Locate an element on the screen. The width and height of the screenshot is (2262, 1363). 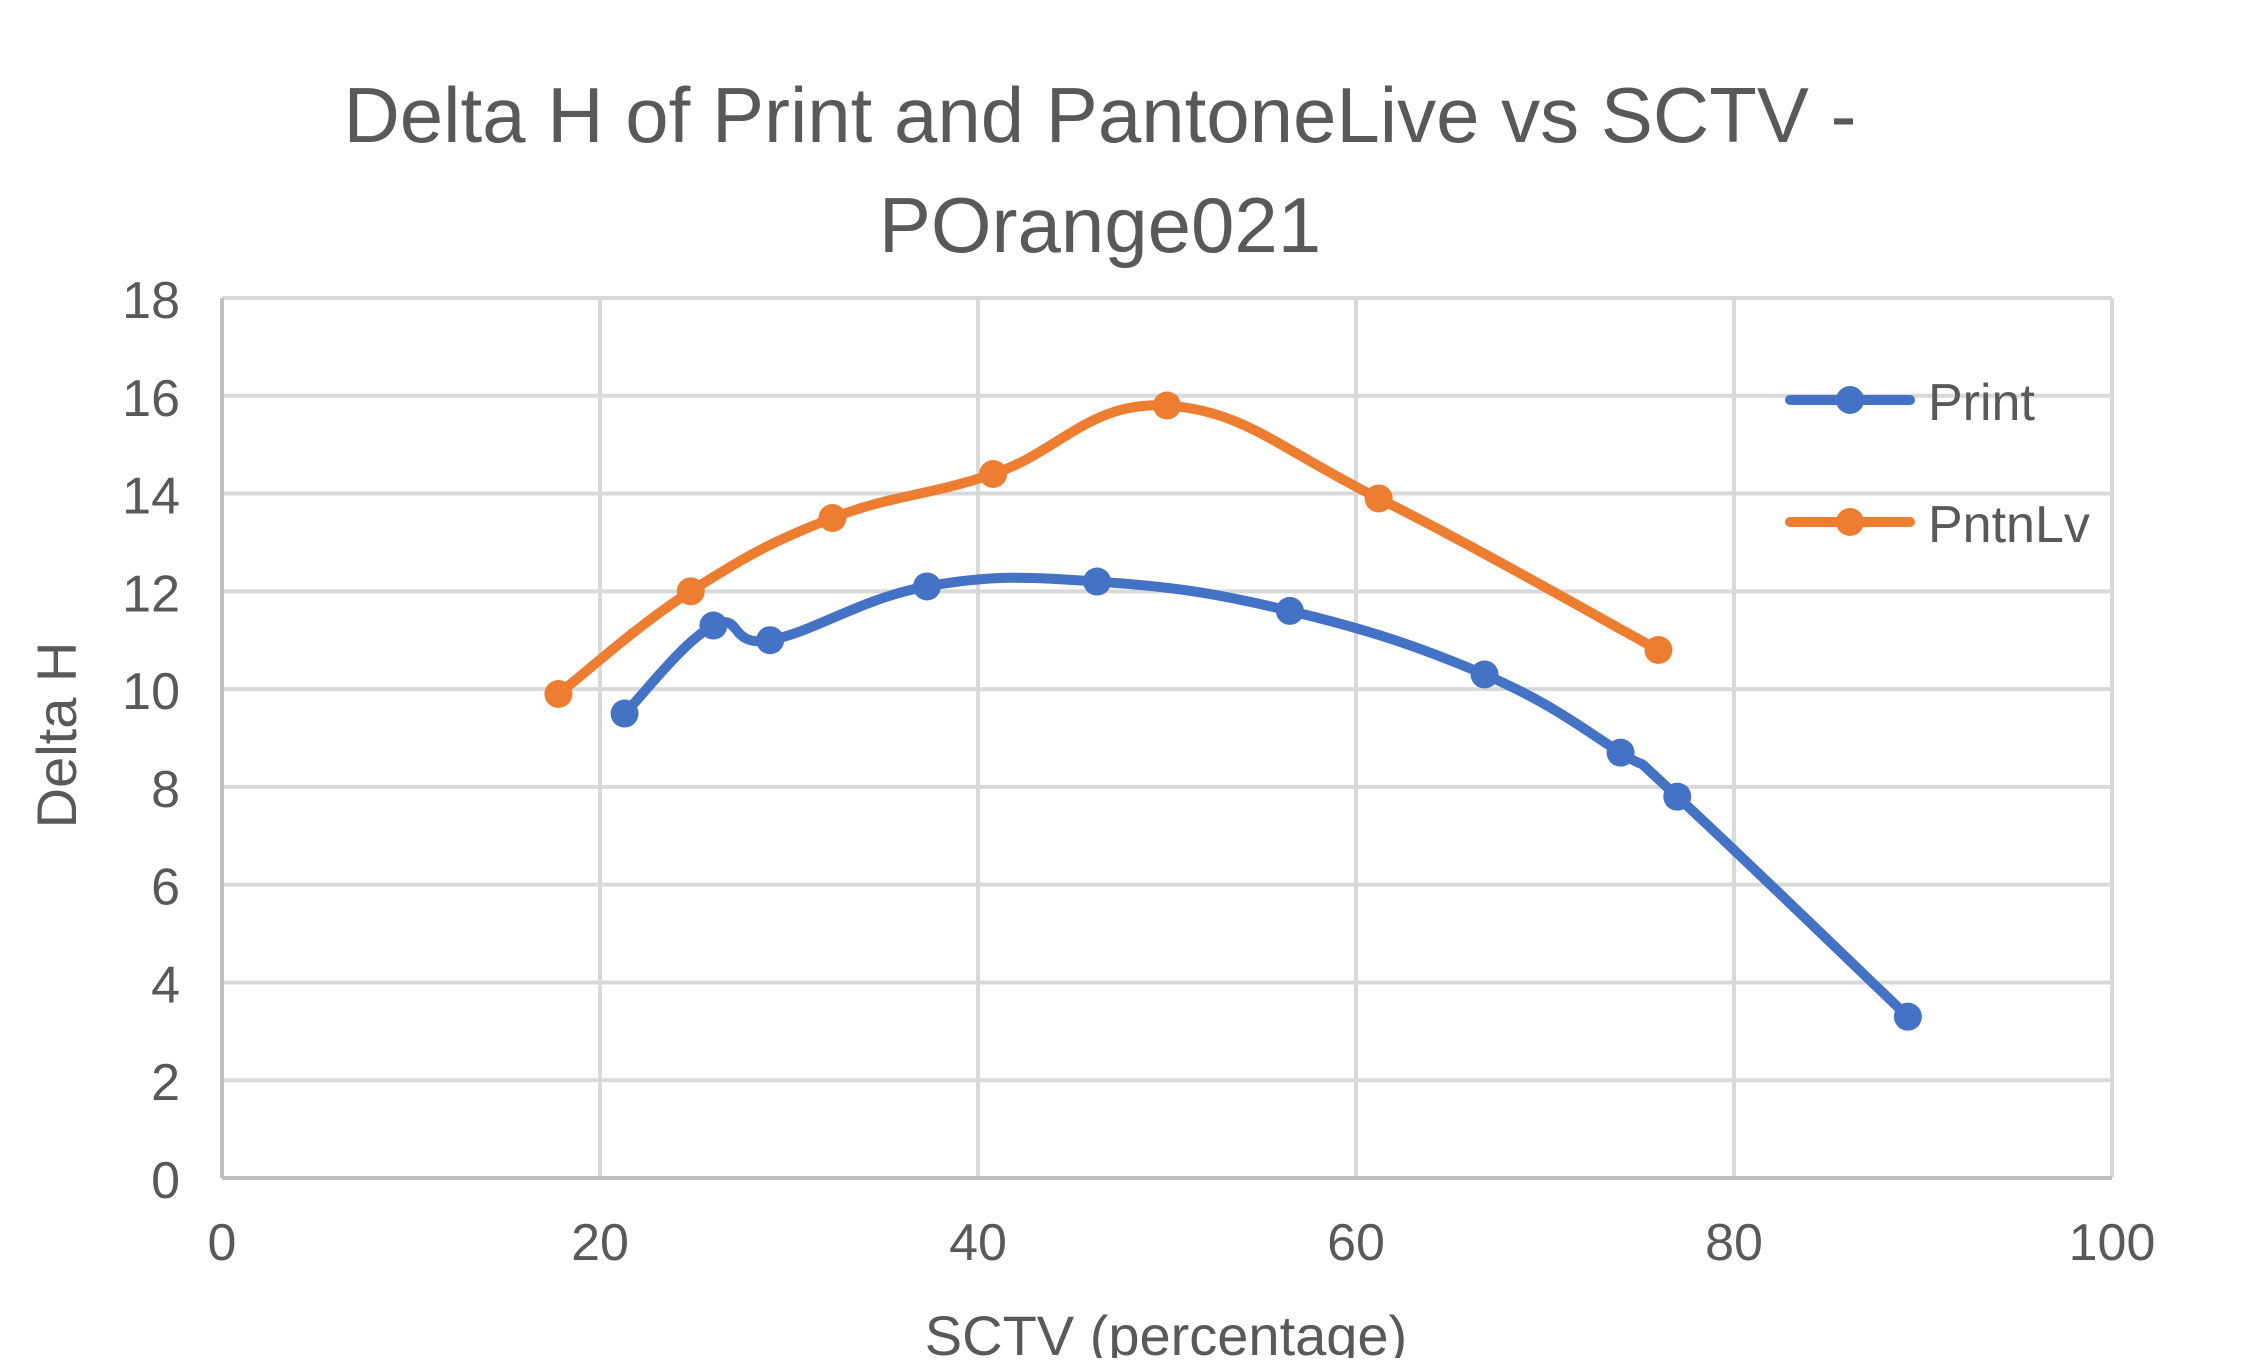
y-tick-label: 0 is located at coordinates (165, 1181).